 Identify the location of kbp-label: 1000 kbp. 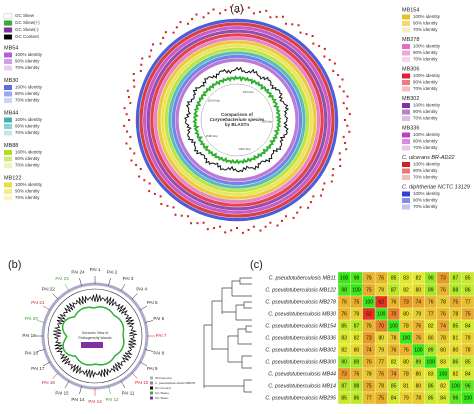
(244, 149).